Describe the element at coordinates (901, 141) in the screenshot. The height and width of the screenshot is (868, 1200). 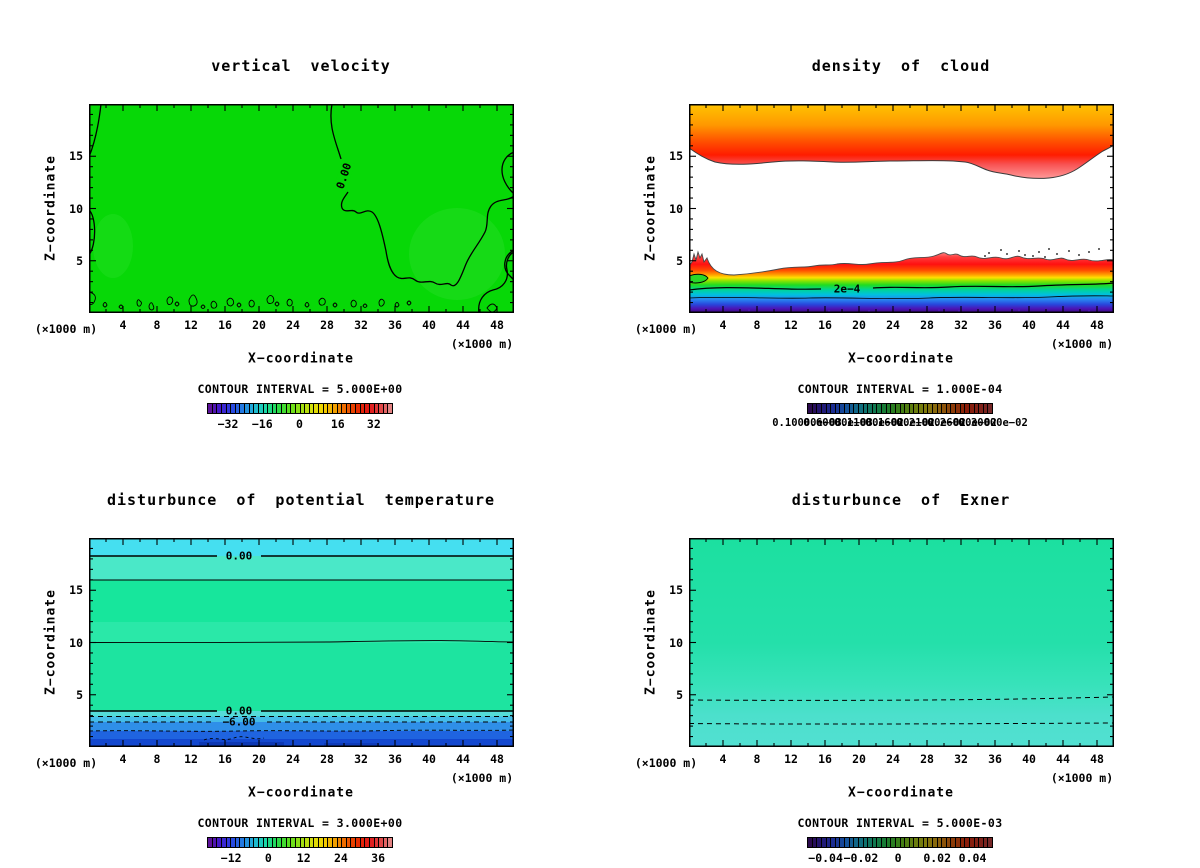
I see `upper-cloud-layer` at that location.